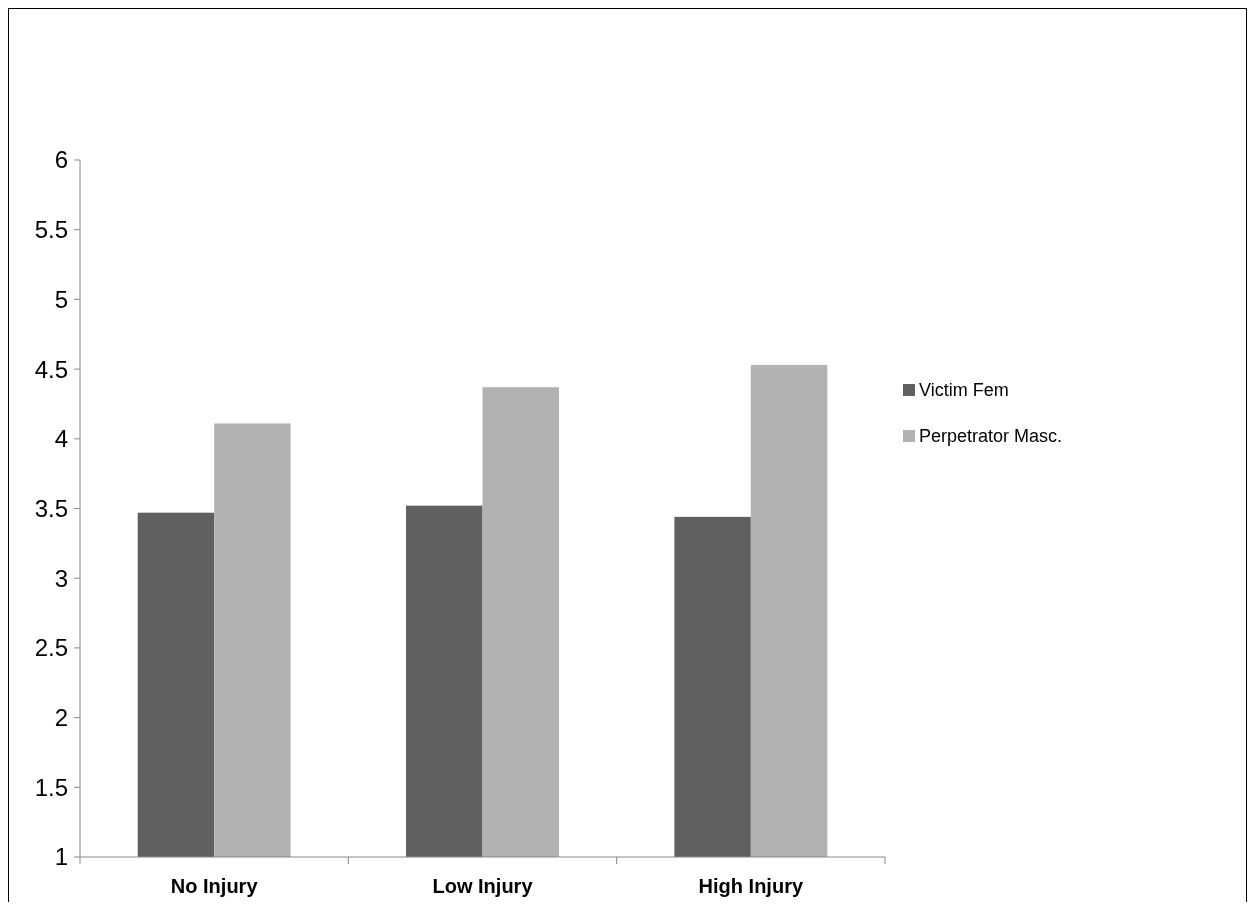 The image size is (1255, 910). What do you see at coordinates (483, 886) in the screenshot?
I see `x-tick-label: Low Injury` at bounding box center [483, 886].